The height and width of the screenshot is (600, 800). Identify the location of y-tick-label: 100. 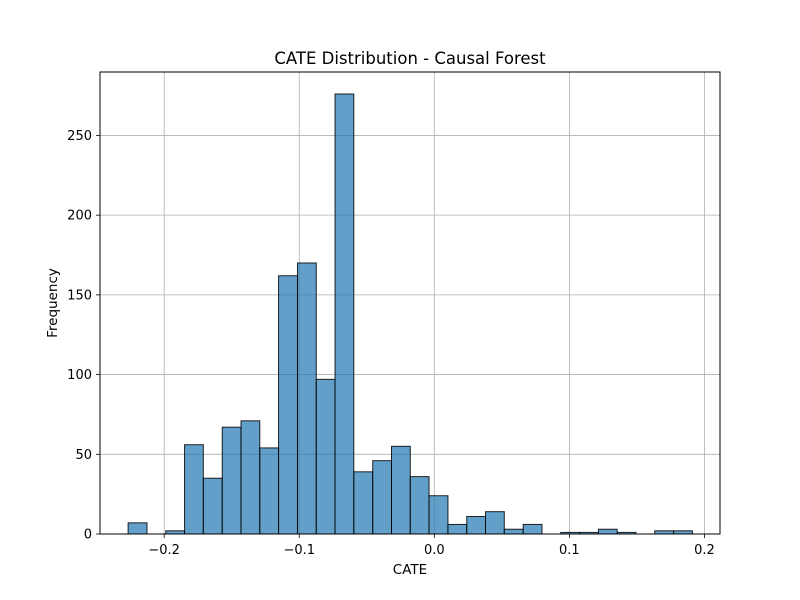
(79, 375).